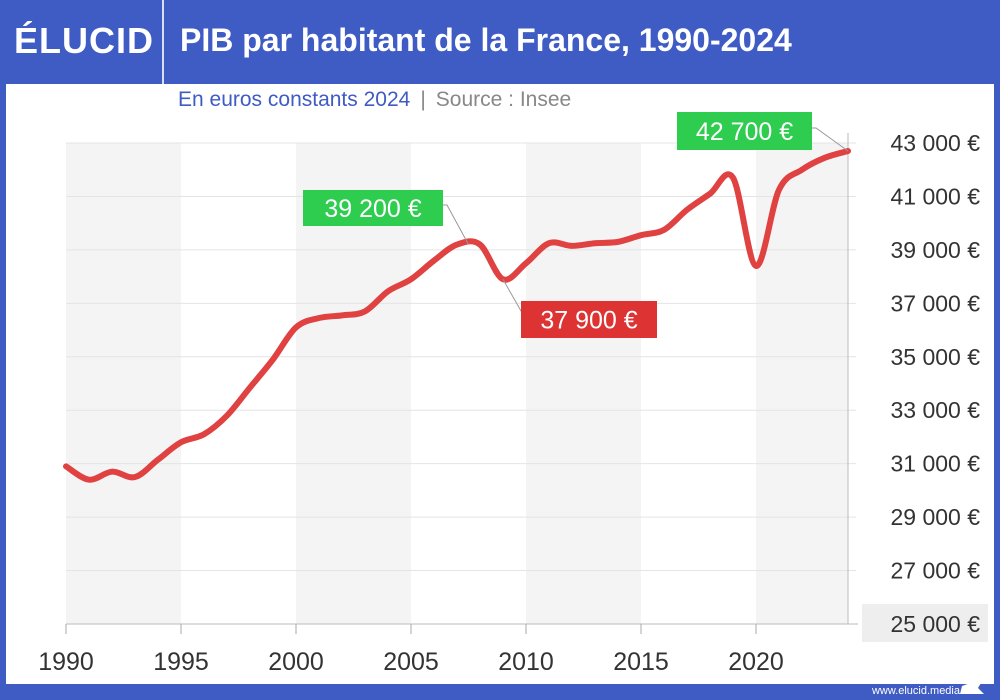 Image resolution: width=1000 pixels, height=700 pixels. What do you see at coordinates (935, 571) in the screenshot?
I see `y-tick-label: 27 000 €` at bounding box center [935, 571].